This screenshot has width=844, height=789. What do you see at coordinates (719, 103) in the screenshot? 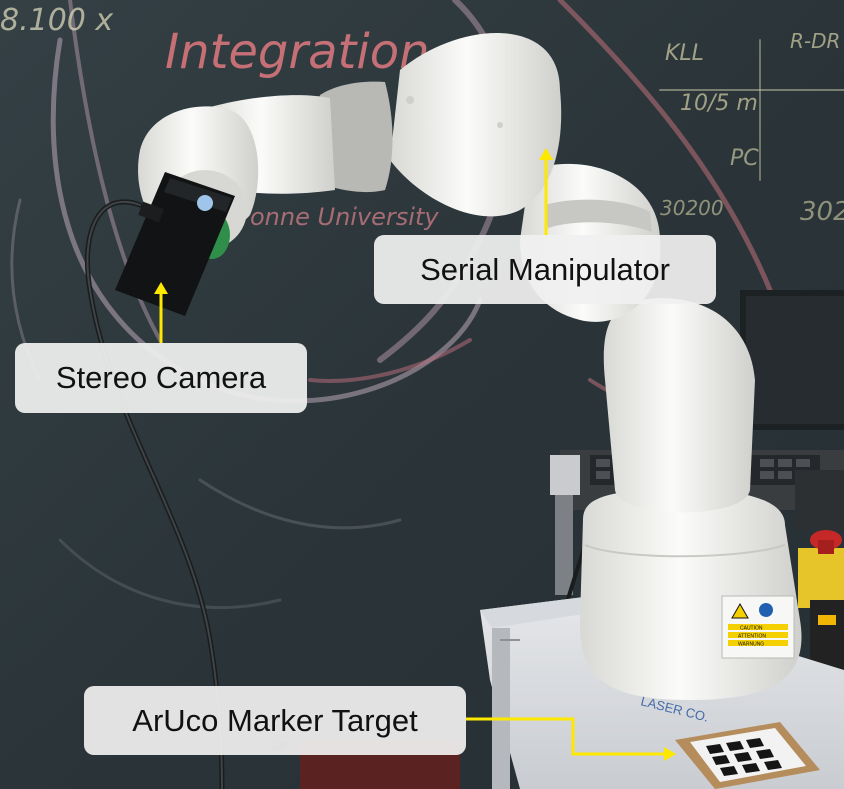
I see `chalk-text-right-3: 10/5 m` at bounding box center [719, 103].